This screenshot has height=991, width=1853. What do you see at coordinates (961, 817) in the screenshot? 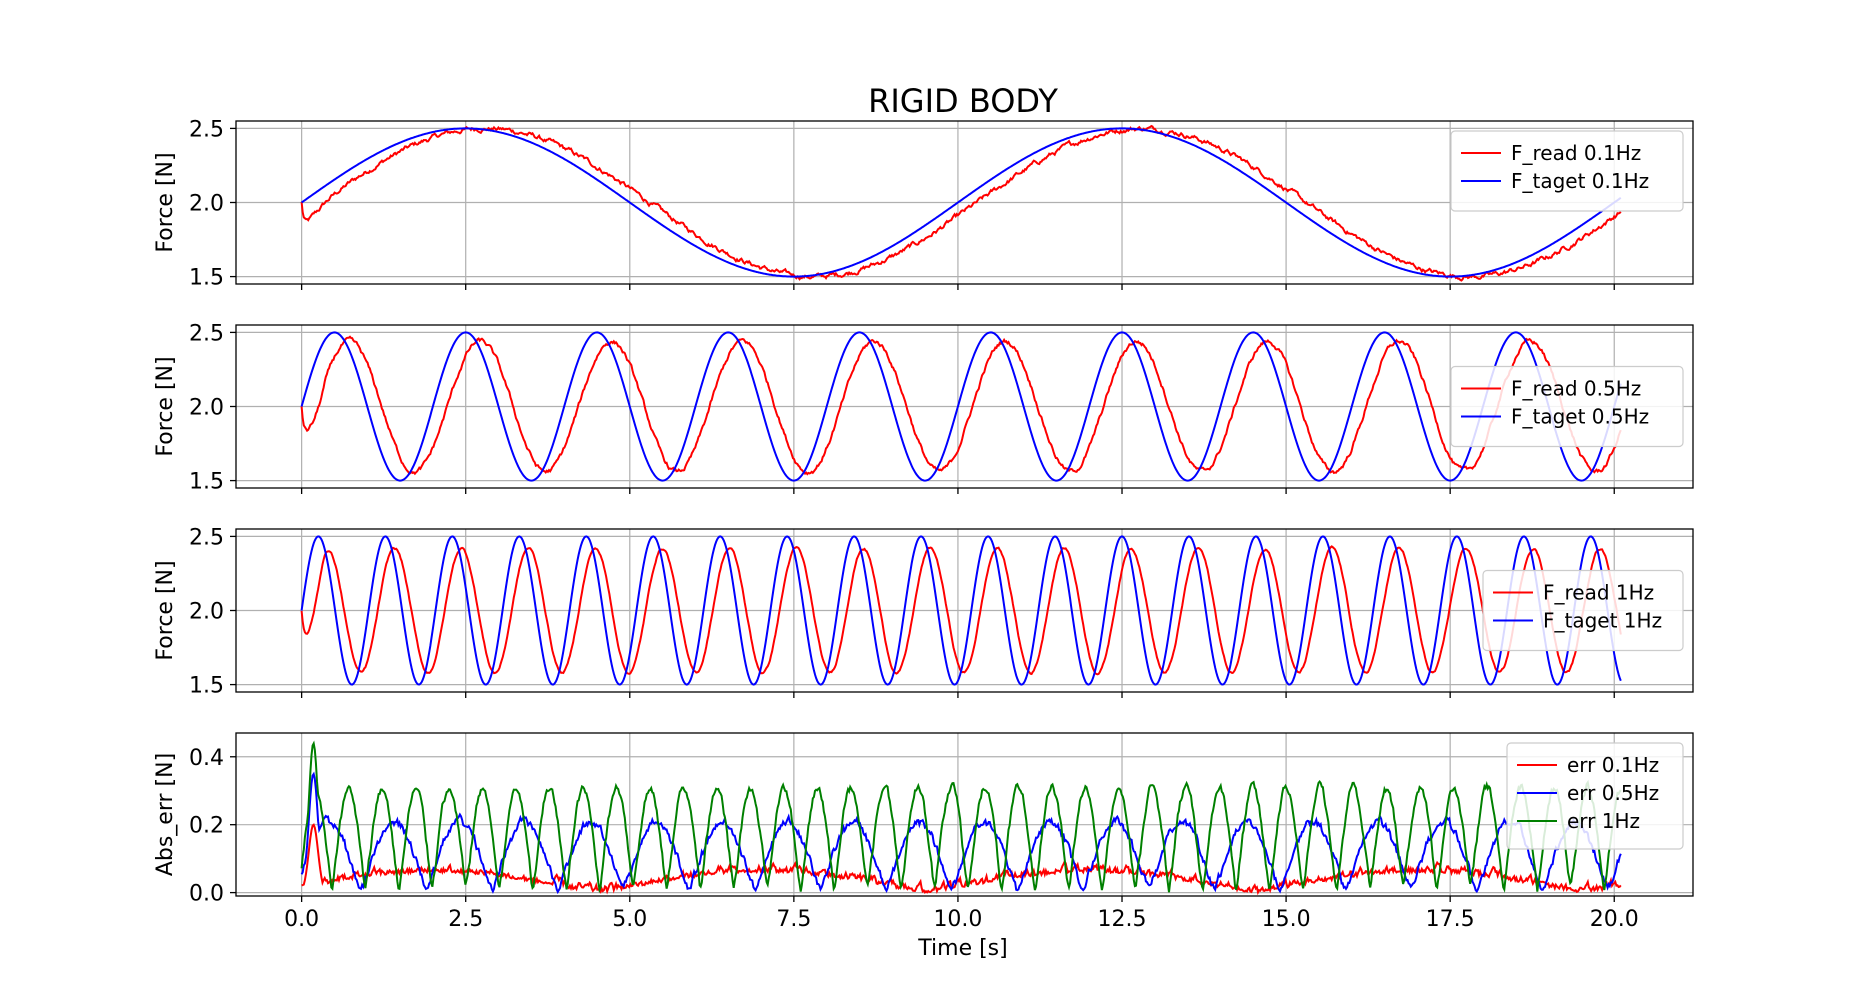
I see `series-line-err-1hz` at bounding box center [961, 817].